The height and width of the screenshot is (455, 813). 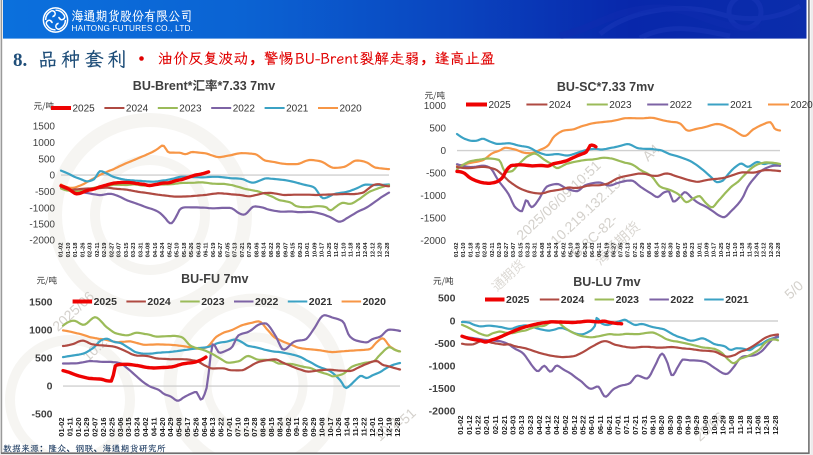 What do you see at coordinates (156, 250) in the screenshot?
I see `svg-text: 04-16` at bounding box center [156, 250].